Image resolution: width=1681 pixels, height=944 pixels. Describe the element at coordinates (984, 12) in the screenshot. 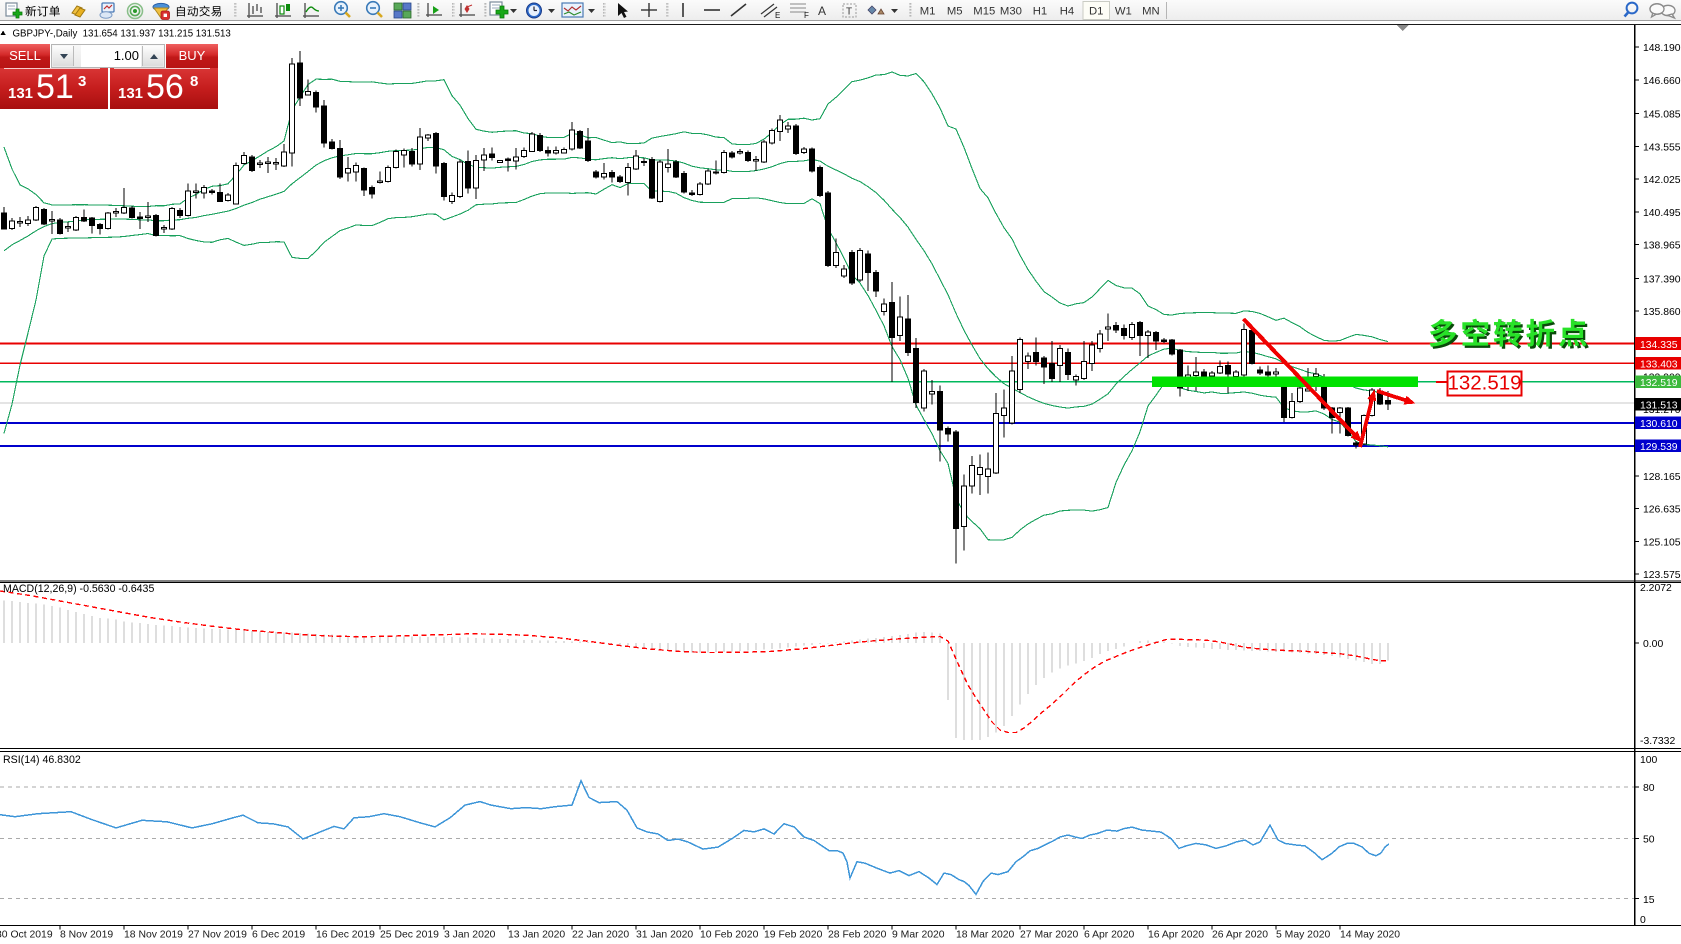

I see `svg-text: M15` at that location.